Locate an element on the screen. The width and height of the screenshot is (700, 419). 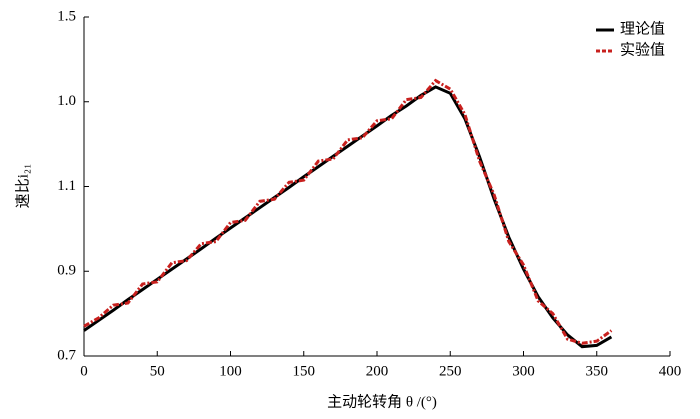
x-tick-label: 0 is located at coordinates (84, 371).